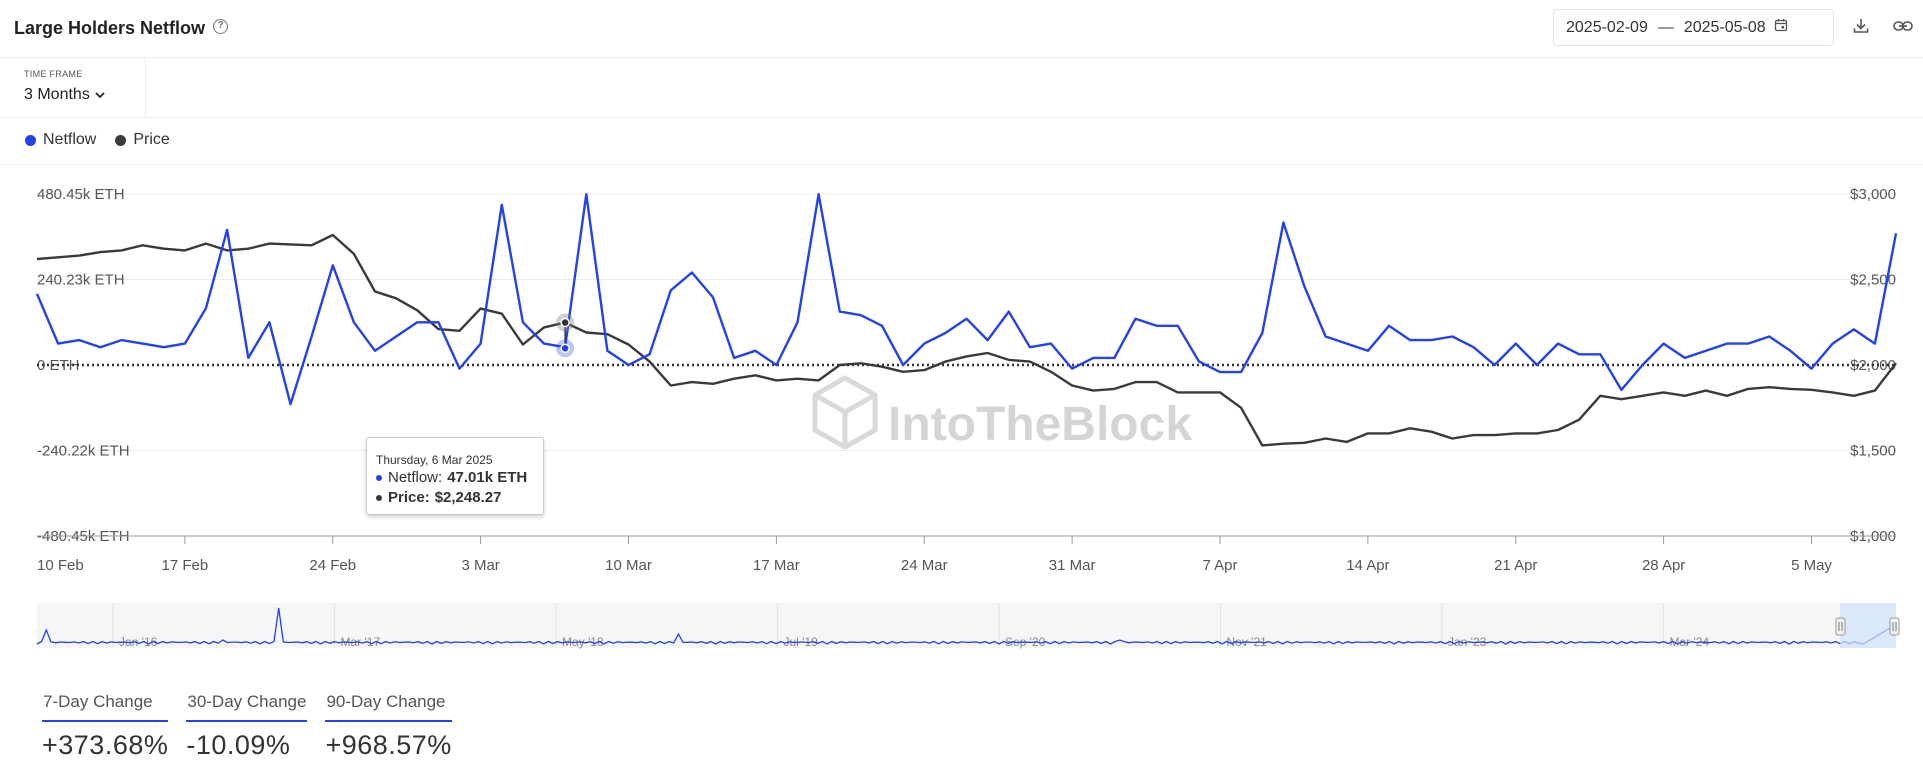 The image size is (1923, 782). Describe the element at coordinates (100, 95) in the screenshot. I see `chevron-down-icon` at that location.